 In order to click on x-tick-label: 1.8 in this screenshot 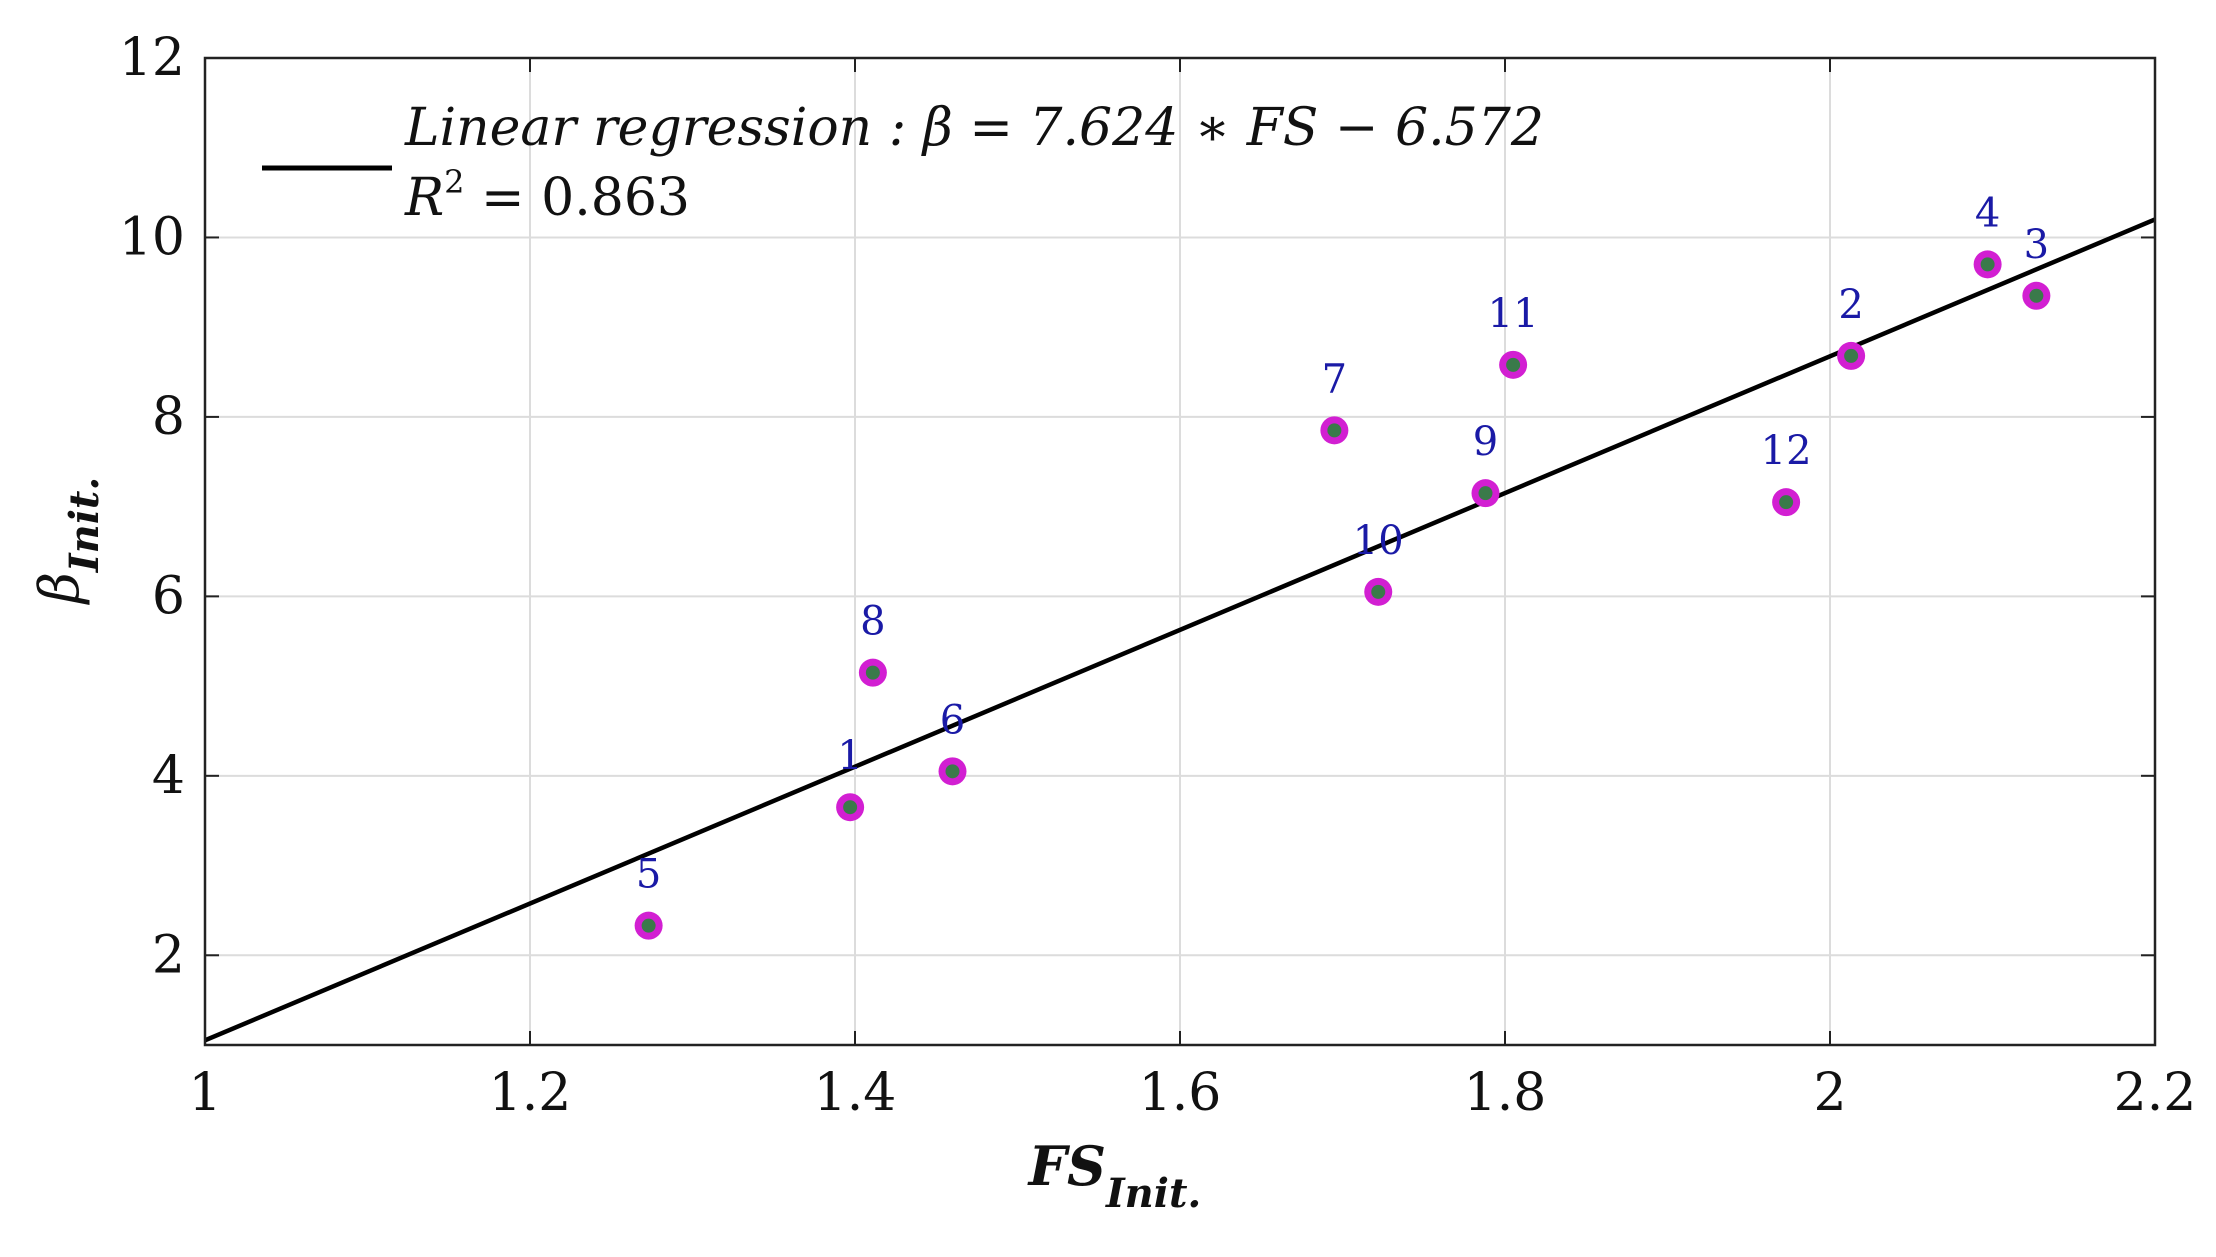, I will do `click(1505, 1093)`.